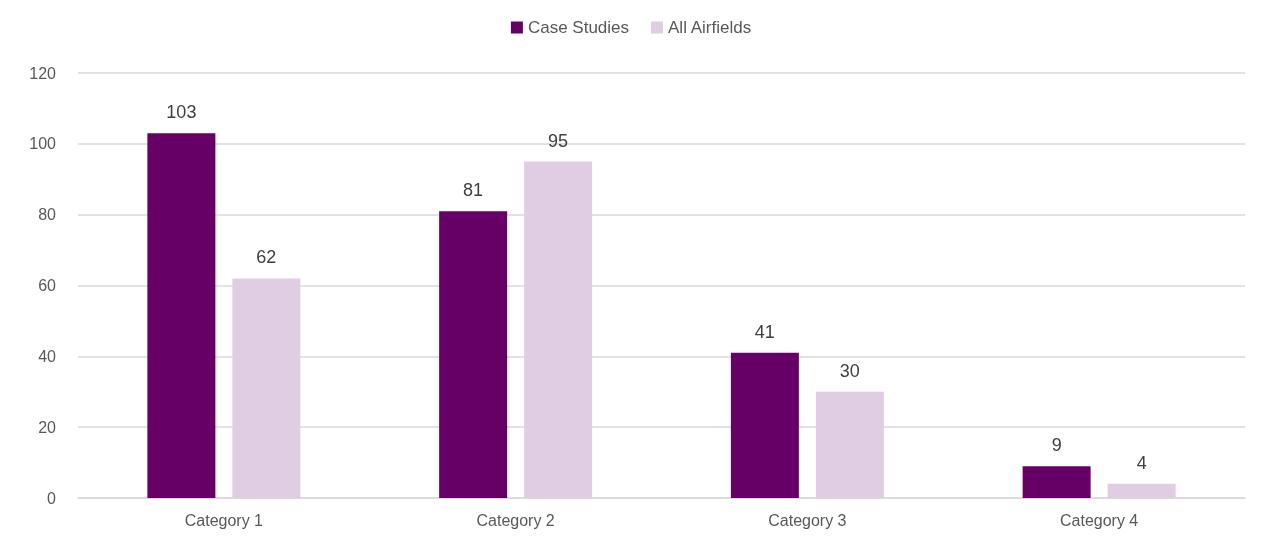  What do you see at coordinates (224, 520) in the screenshot?
I see `x-tick-label: Category 1` at bounding box center [224, 520].